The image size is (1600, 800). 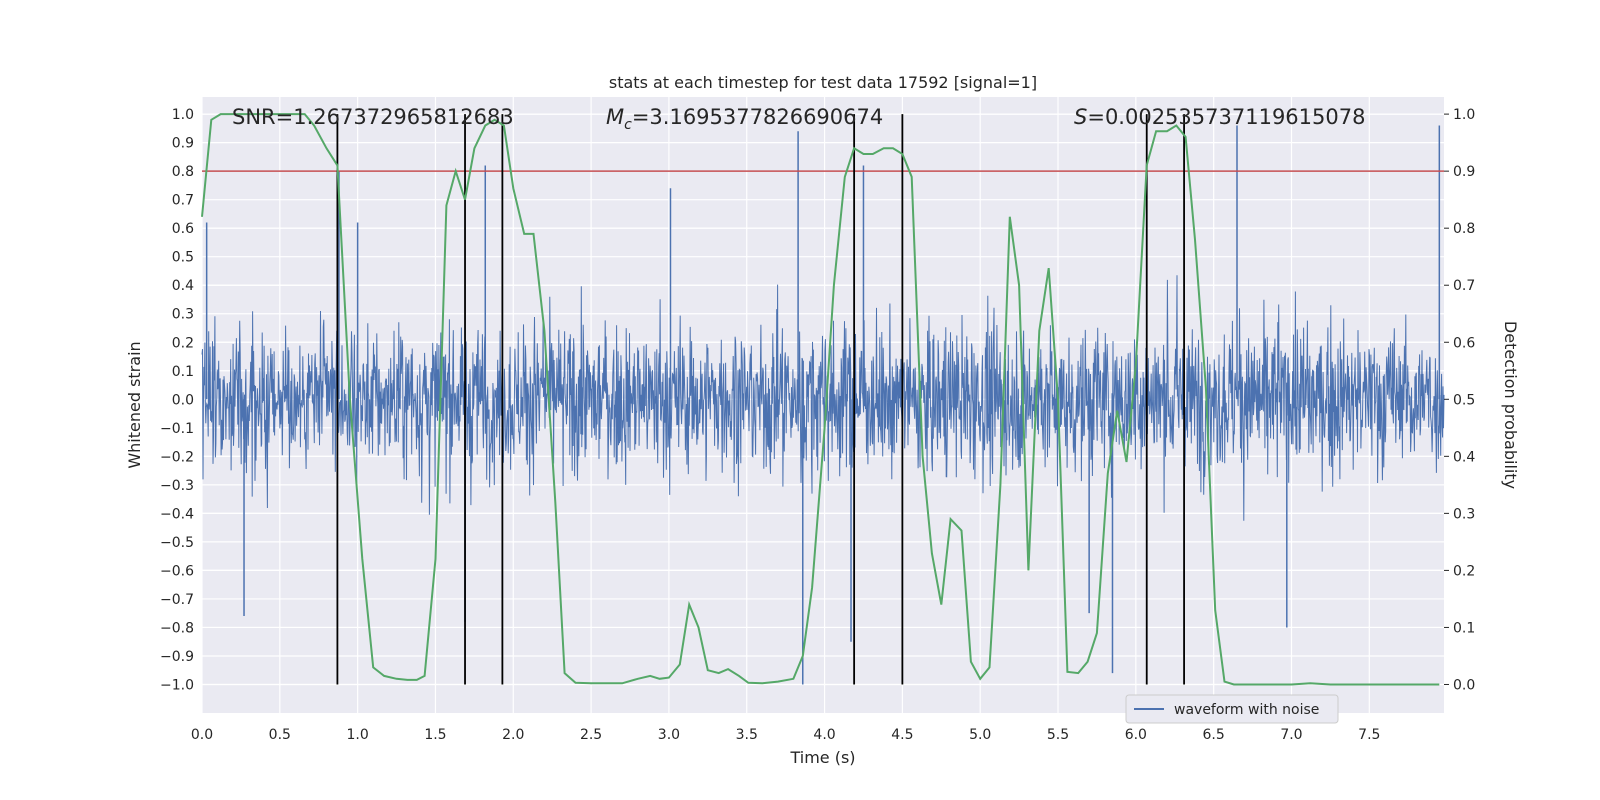 What do you see at coordinates (177, 628) in the screenshot?
I see `left-tick-label: −0.8` at bounding box center [177, 628].